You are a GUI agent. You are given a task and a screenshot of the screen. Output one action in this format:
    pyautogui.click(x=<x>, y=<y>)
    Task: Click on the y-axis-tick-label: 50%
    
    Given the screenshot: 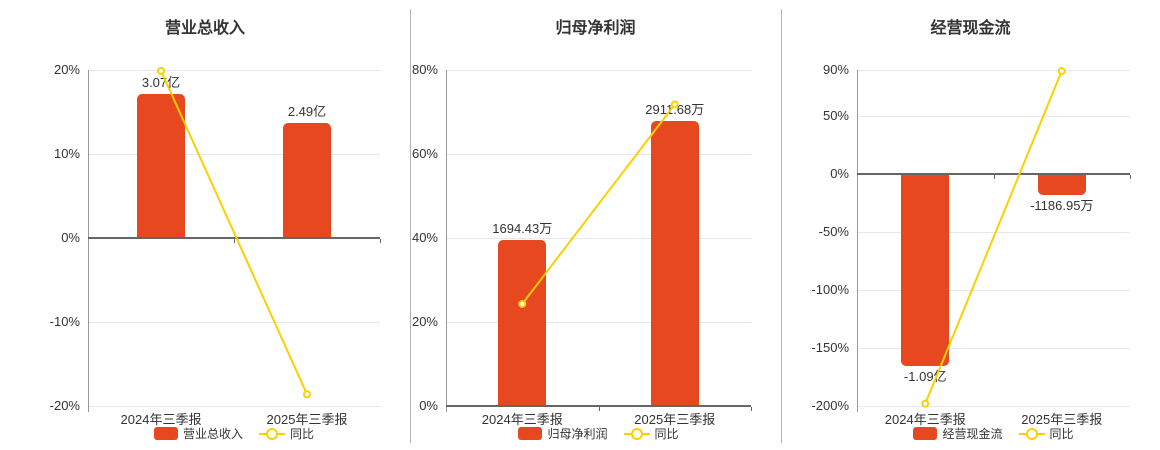 What is the action you would take?
    pyautogui.click(x=835, y=116)
    